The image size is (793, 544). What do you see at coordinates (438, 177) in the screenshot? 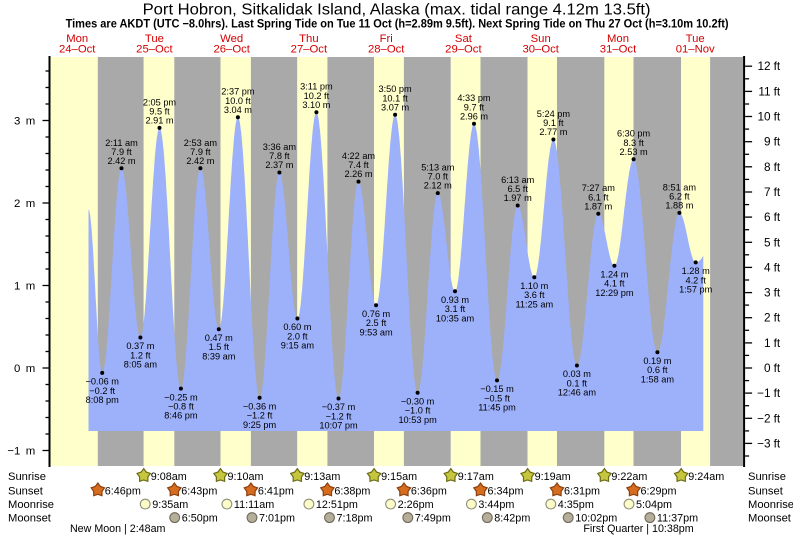
I see `svg-text: 7.0 ft` at bounding box center [438, 177].